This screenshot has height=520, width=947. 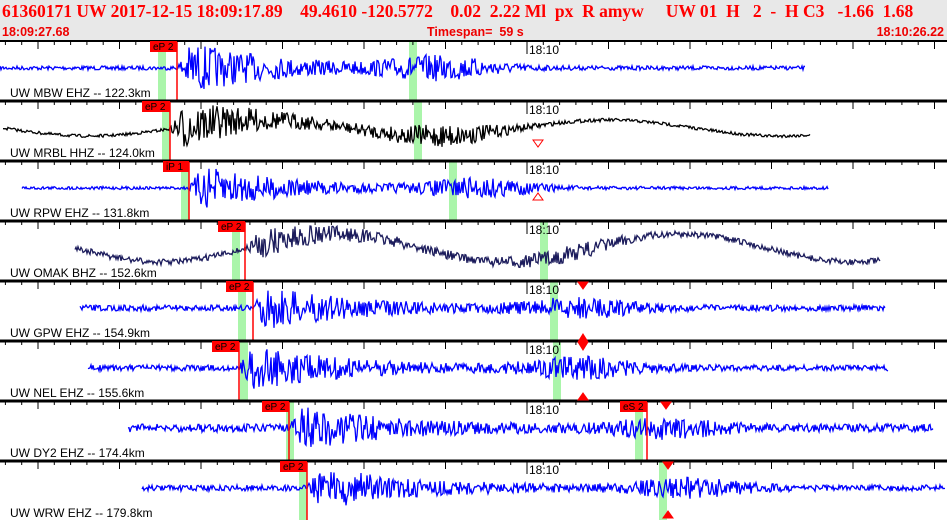 I want to click on s-pick-label: eS 2, so click(x=633, y=407).